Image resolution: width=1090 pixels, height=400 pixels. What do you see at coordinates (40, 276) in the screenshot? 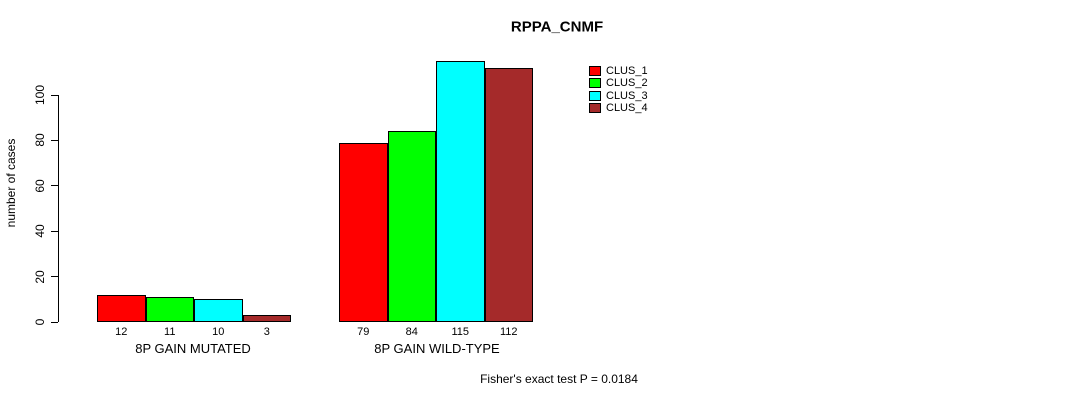
I see `y-tick-label: 20` at bounding box center [40, 276].